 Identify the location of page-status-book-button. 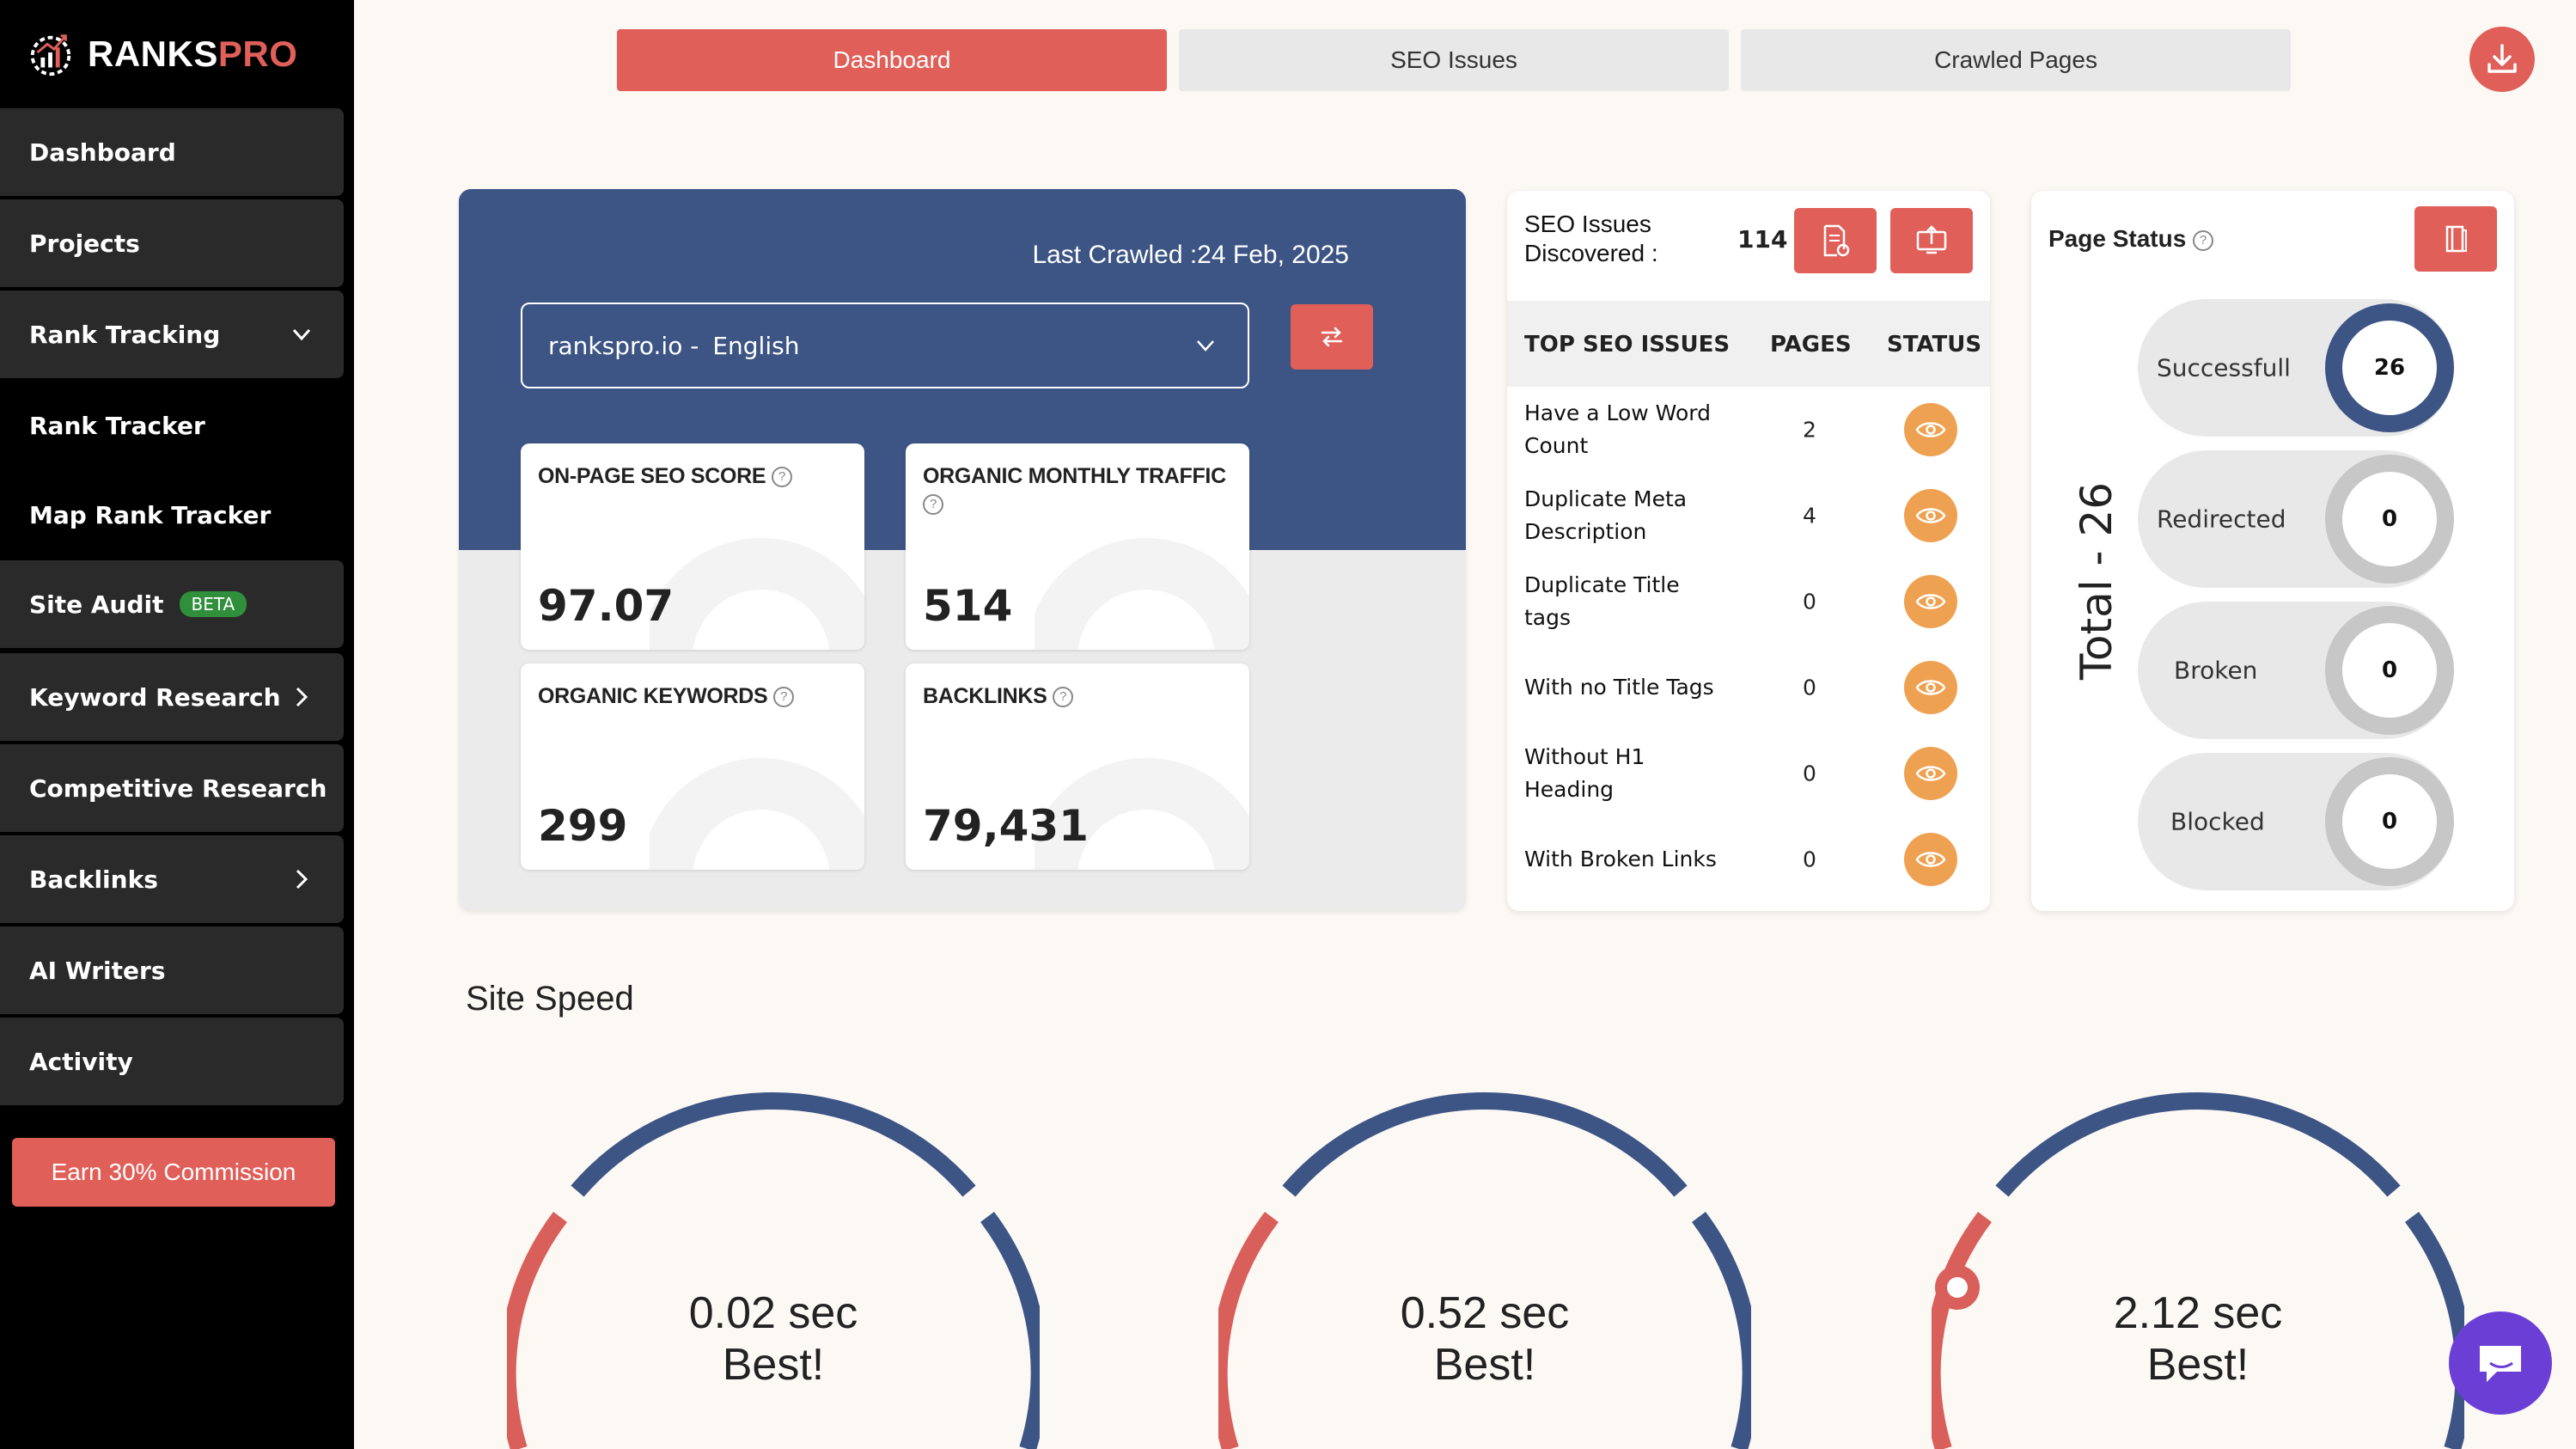
(2455, 239).